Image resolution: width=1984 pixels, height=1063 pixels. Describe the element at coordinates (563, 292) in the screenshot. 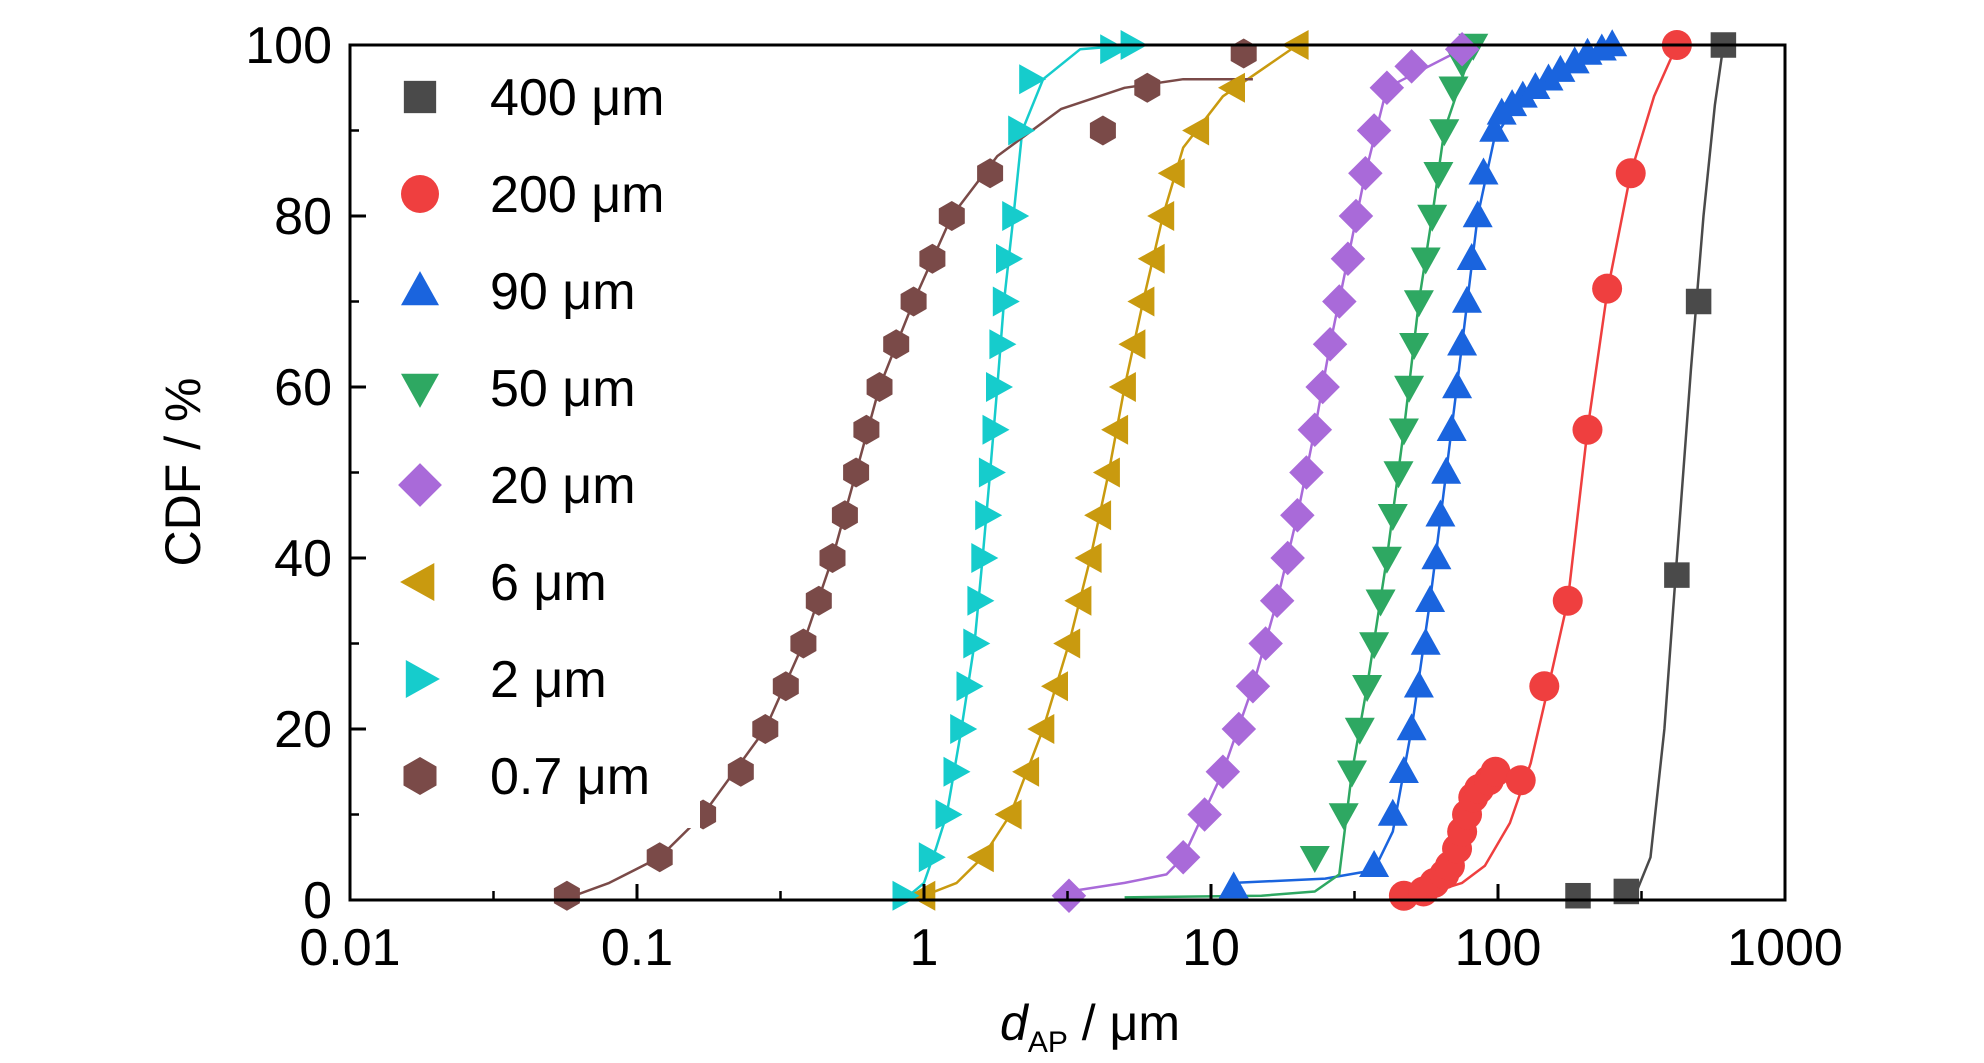

I see `legend-label-90-um: 90 μm` at that location.